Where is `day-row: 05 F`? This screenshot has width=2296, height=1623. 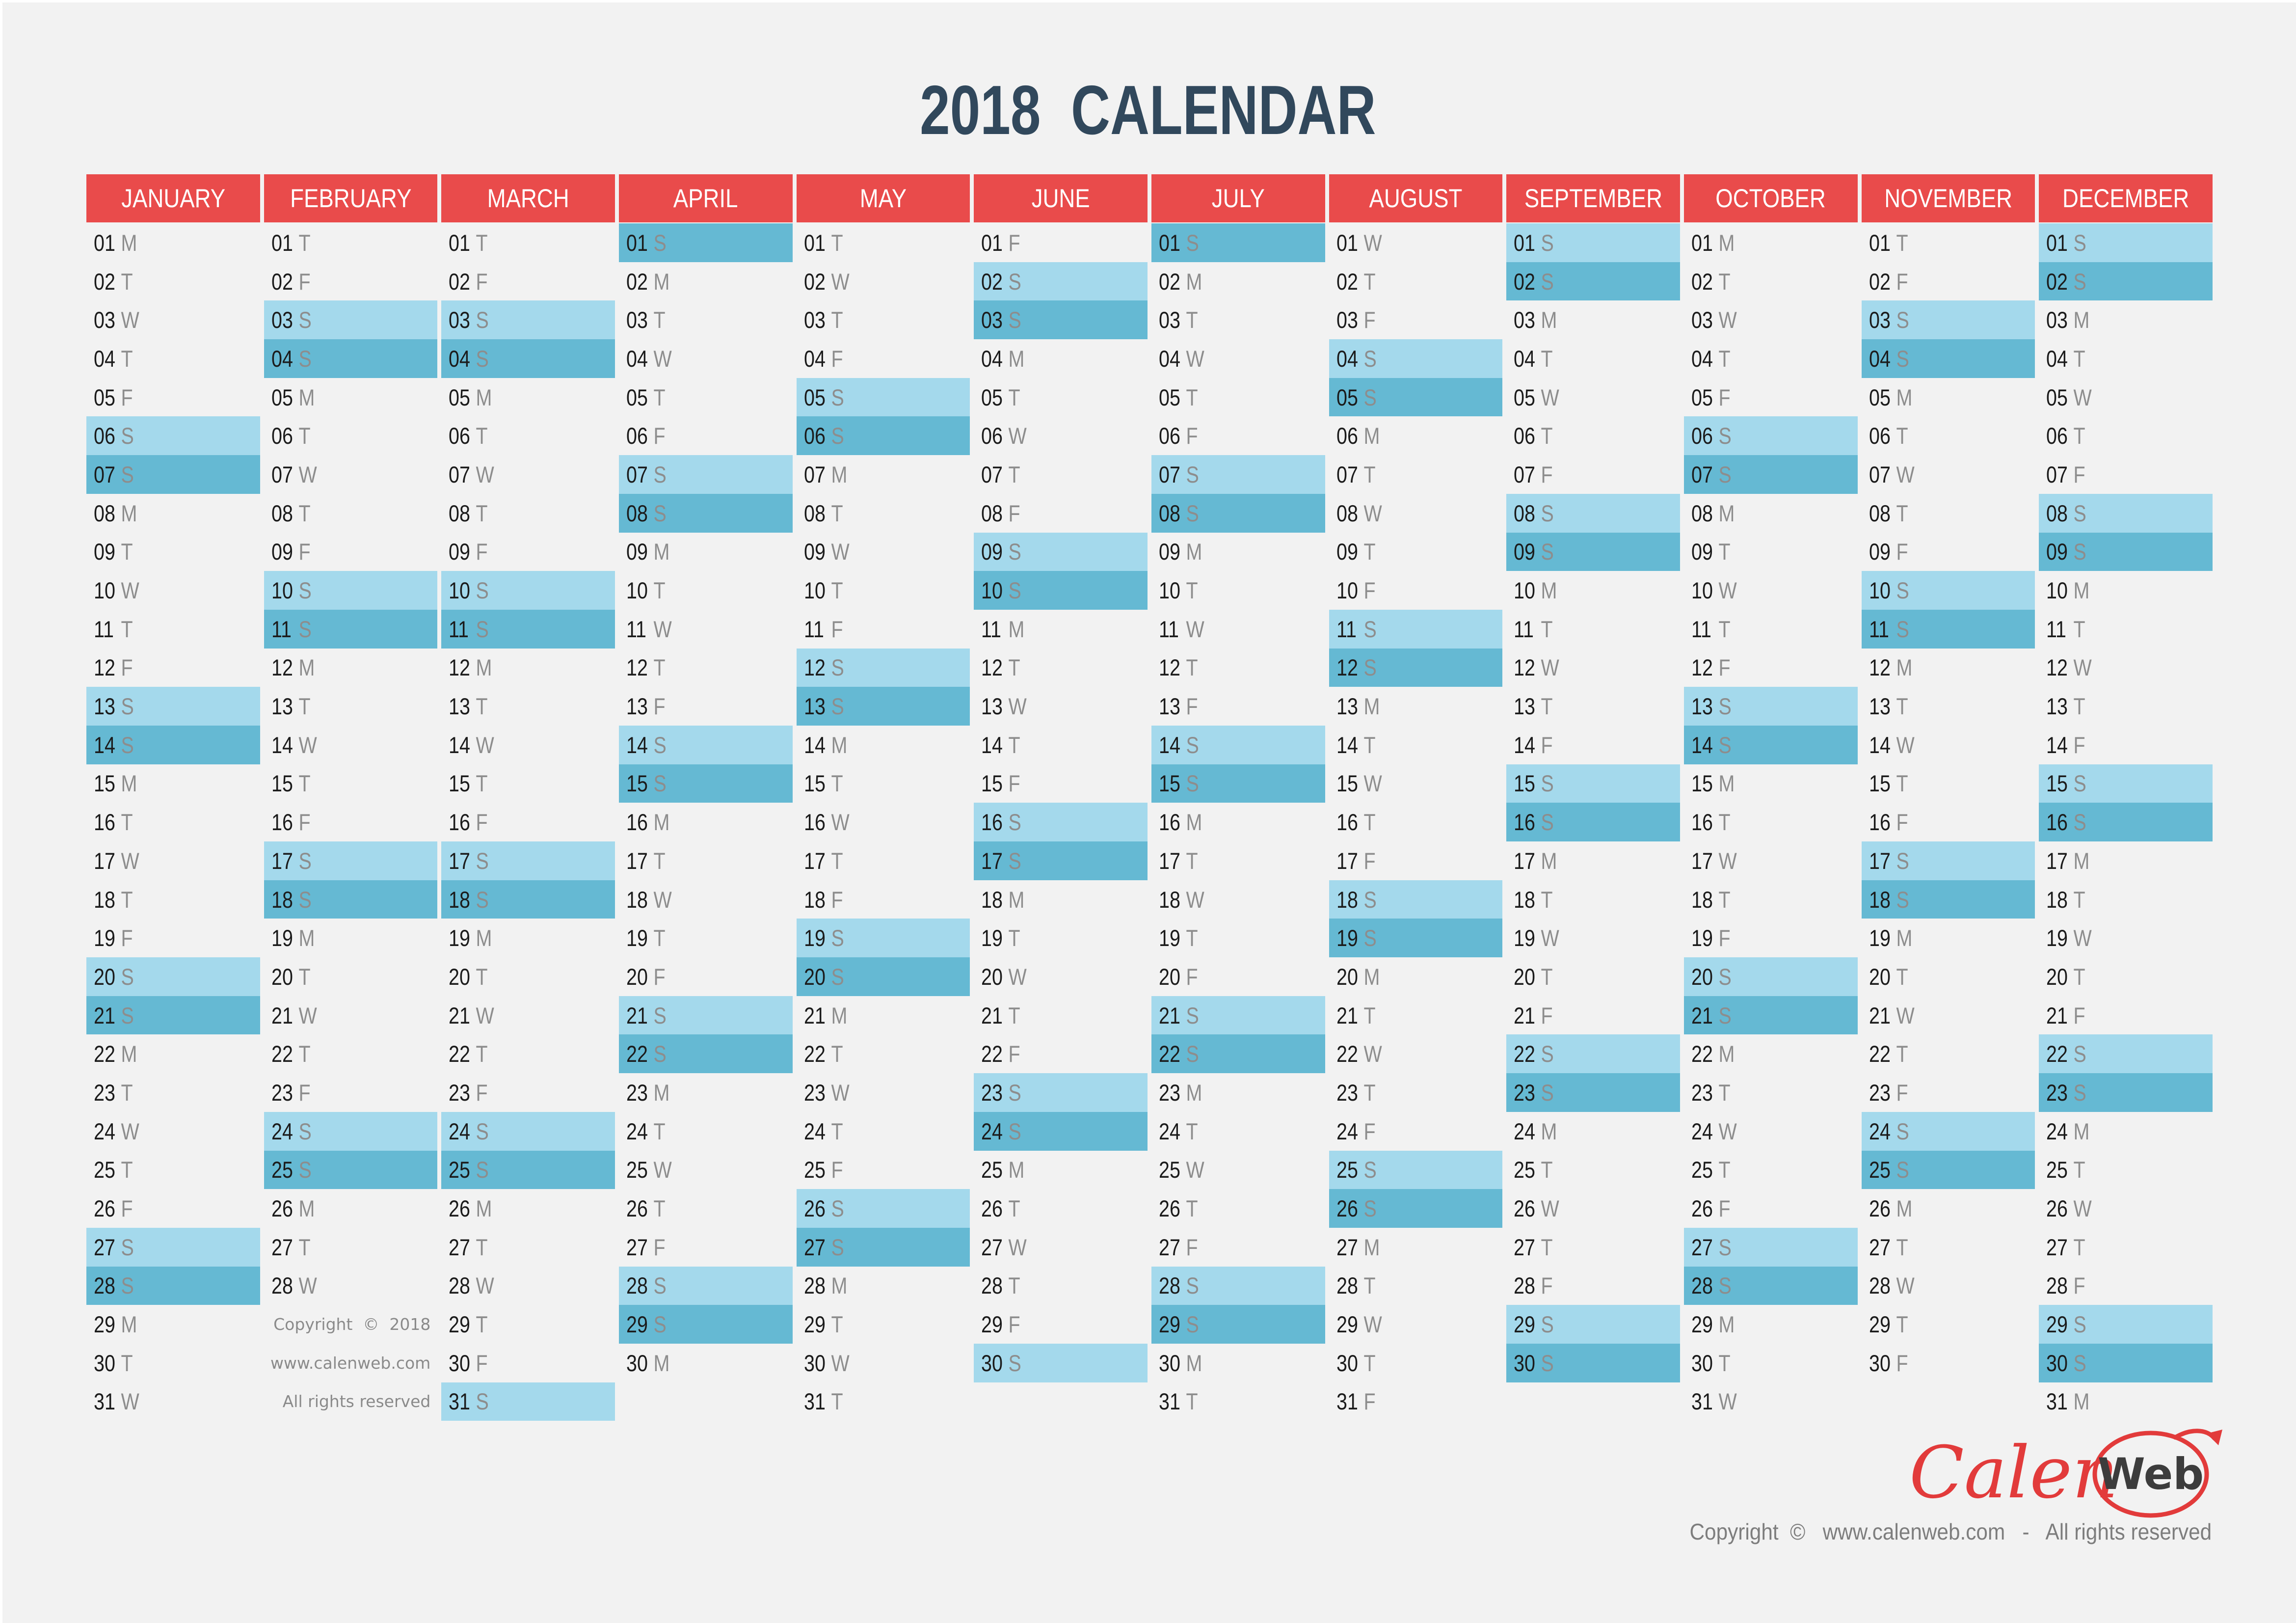
day-row: 05 F is located at coordinates (1771, 398).